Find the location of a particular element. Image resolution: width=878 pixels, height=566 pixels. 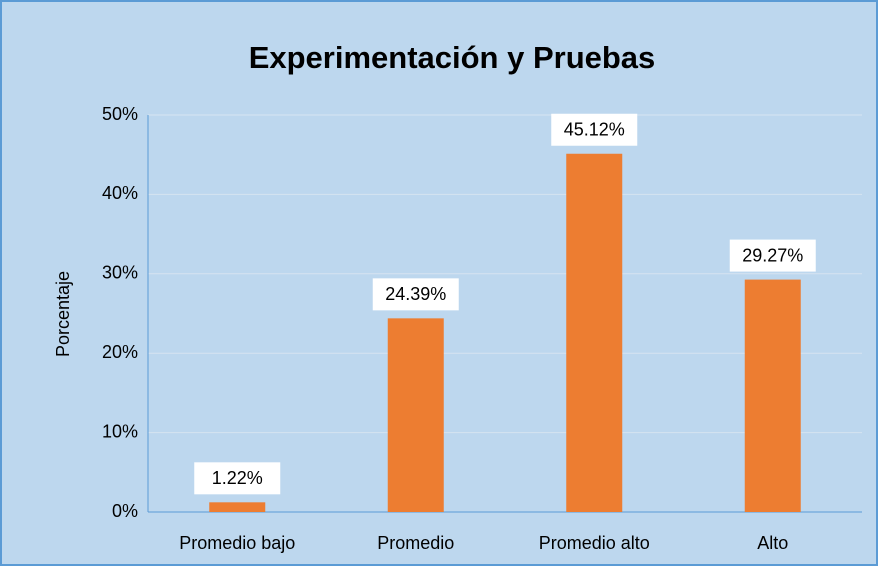

y-tick-label: 30% is located at coordinates (120, 273).